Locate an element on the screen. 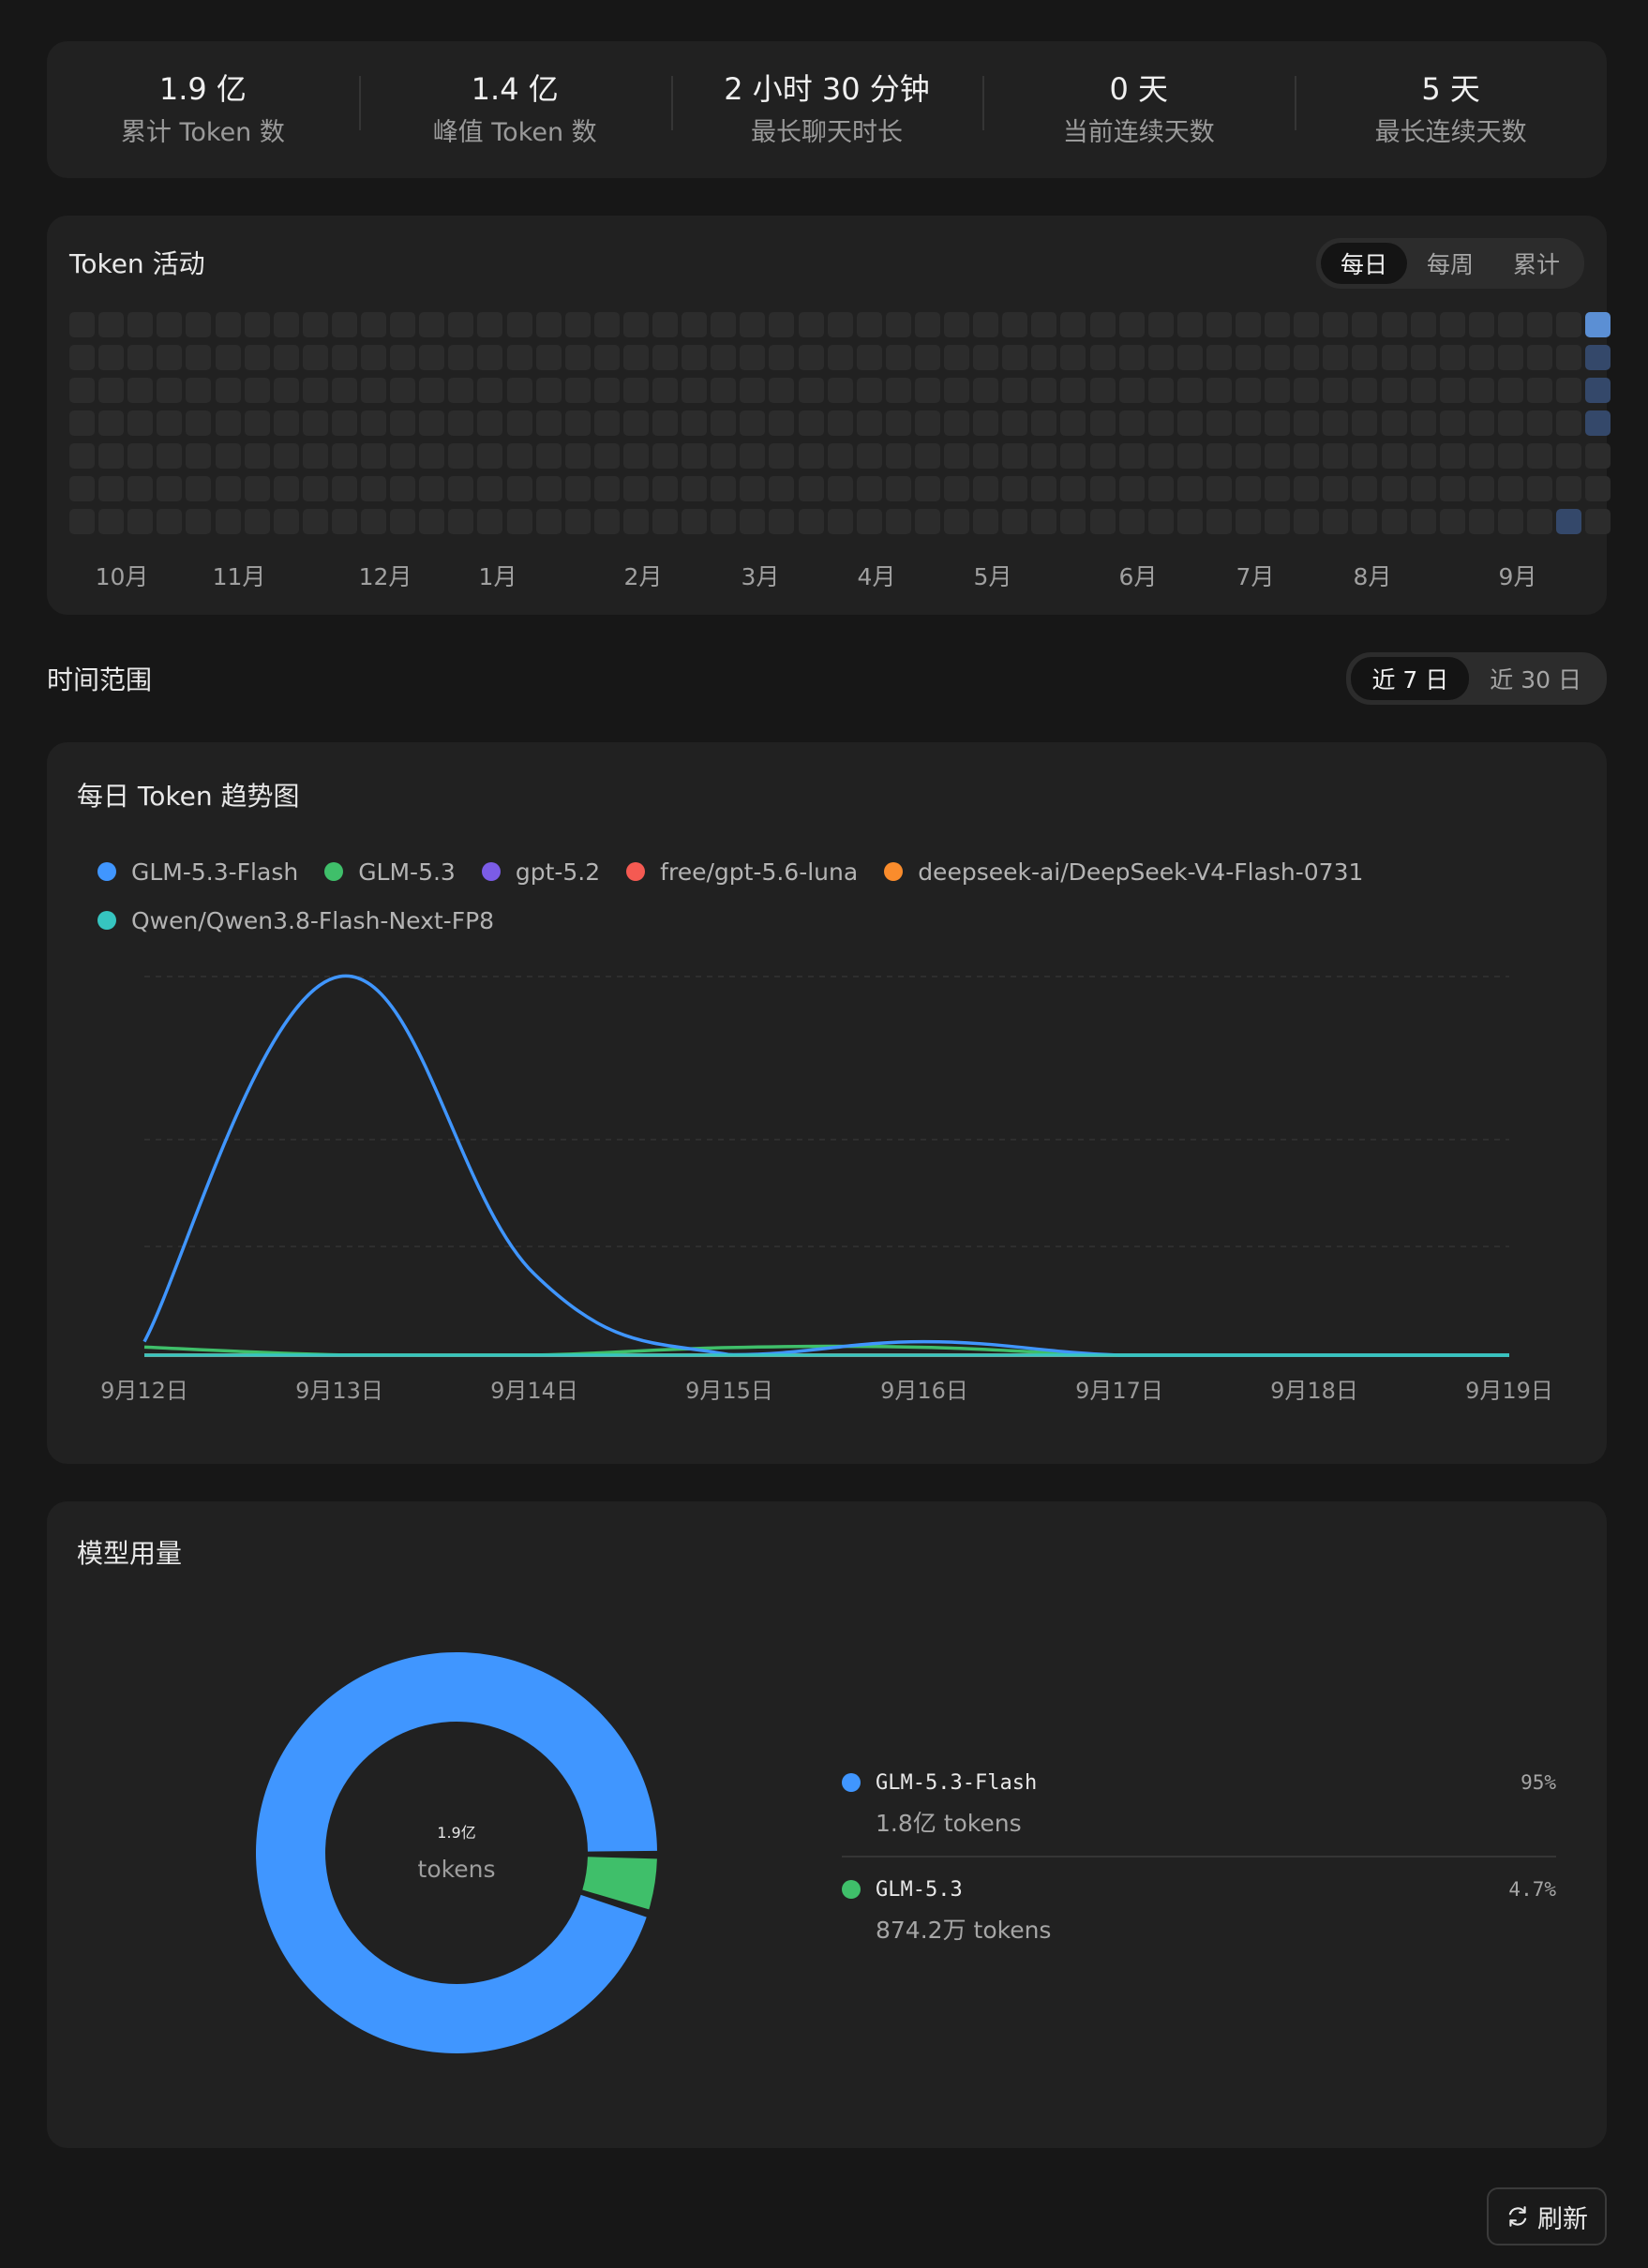  range-7-days: 近 7 日 is located at coordinates (1411, 678).